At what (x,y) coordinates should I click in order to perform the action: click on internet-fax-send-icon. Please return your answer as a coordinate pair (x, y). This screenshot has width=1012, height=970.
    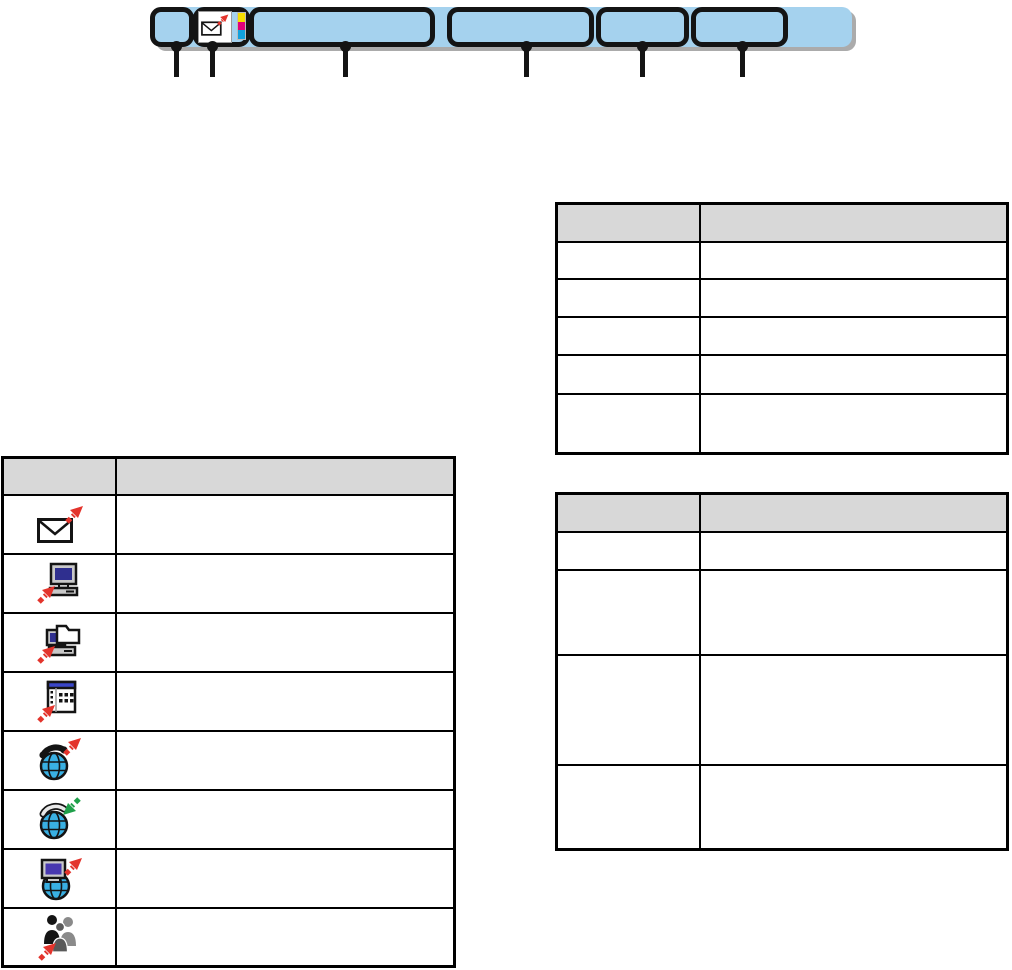
    Looking at the image, I should click on (61, 758).